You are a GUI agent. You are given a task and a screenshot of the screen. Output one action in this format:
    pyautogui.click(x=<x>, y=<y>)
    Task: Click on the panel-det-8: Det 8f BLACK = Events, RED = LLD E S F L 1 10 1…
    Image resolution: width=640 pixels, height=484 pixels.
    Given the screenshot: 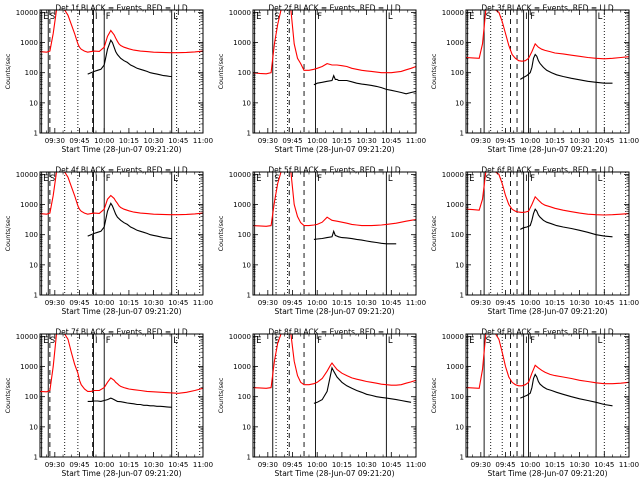 What is the action you would take?
    pyautogui.click(x=321, y=403)
    